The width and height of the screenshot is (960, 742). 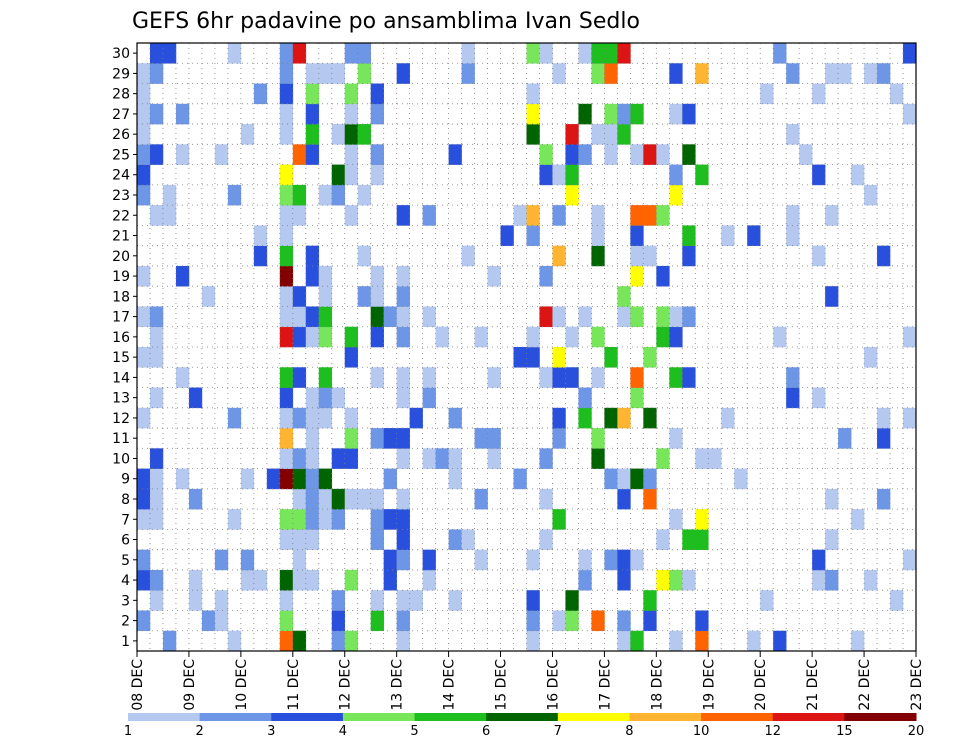 What do you see at coordinates (121, 399) in the screenshot?
I see `y-tick-label: 13` at bounding box center [121, 399].